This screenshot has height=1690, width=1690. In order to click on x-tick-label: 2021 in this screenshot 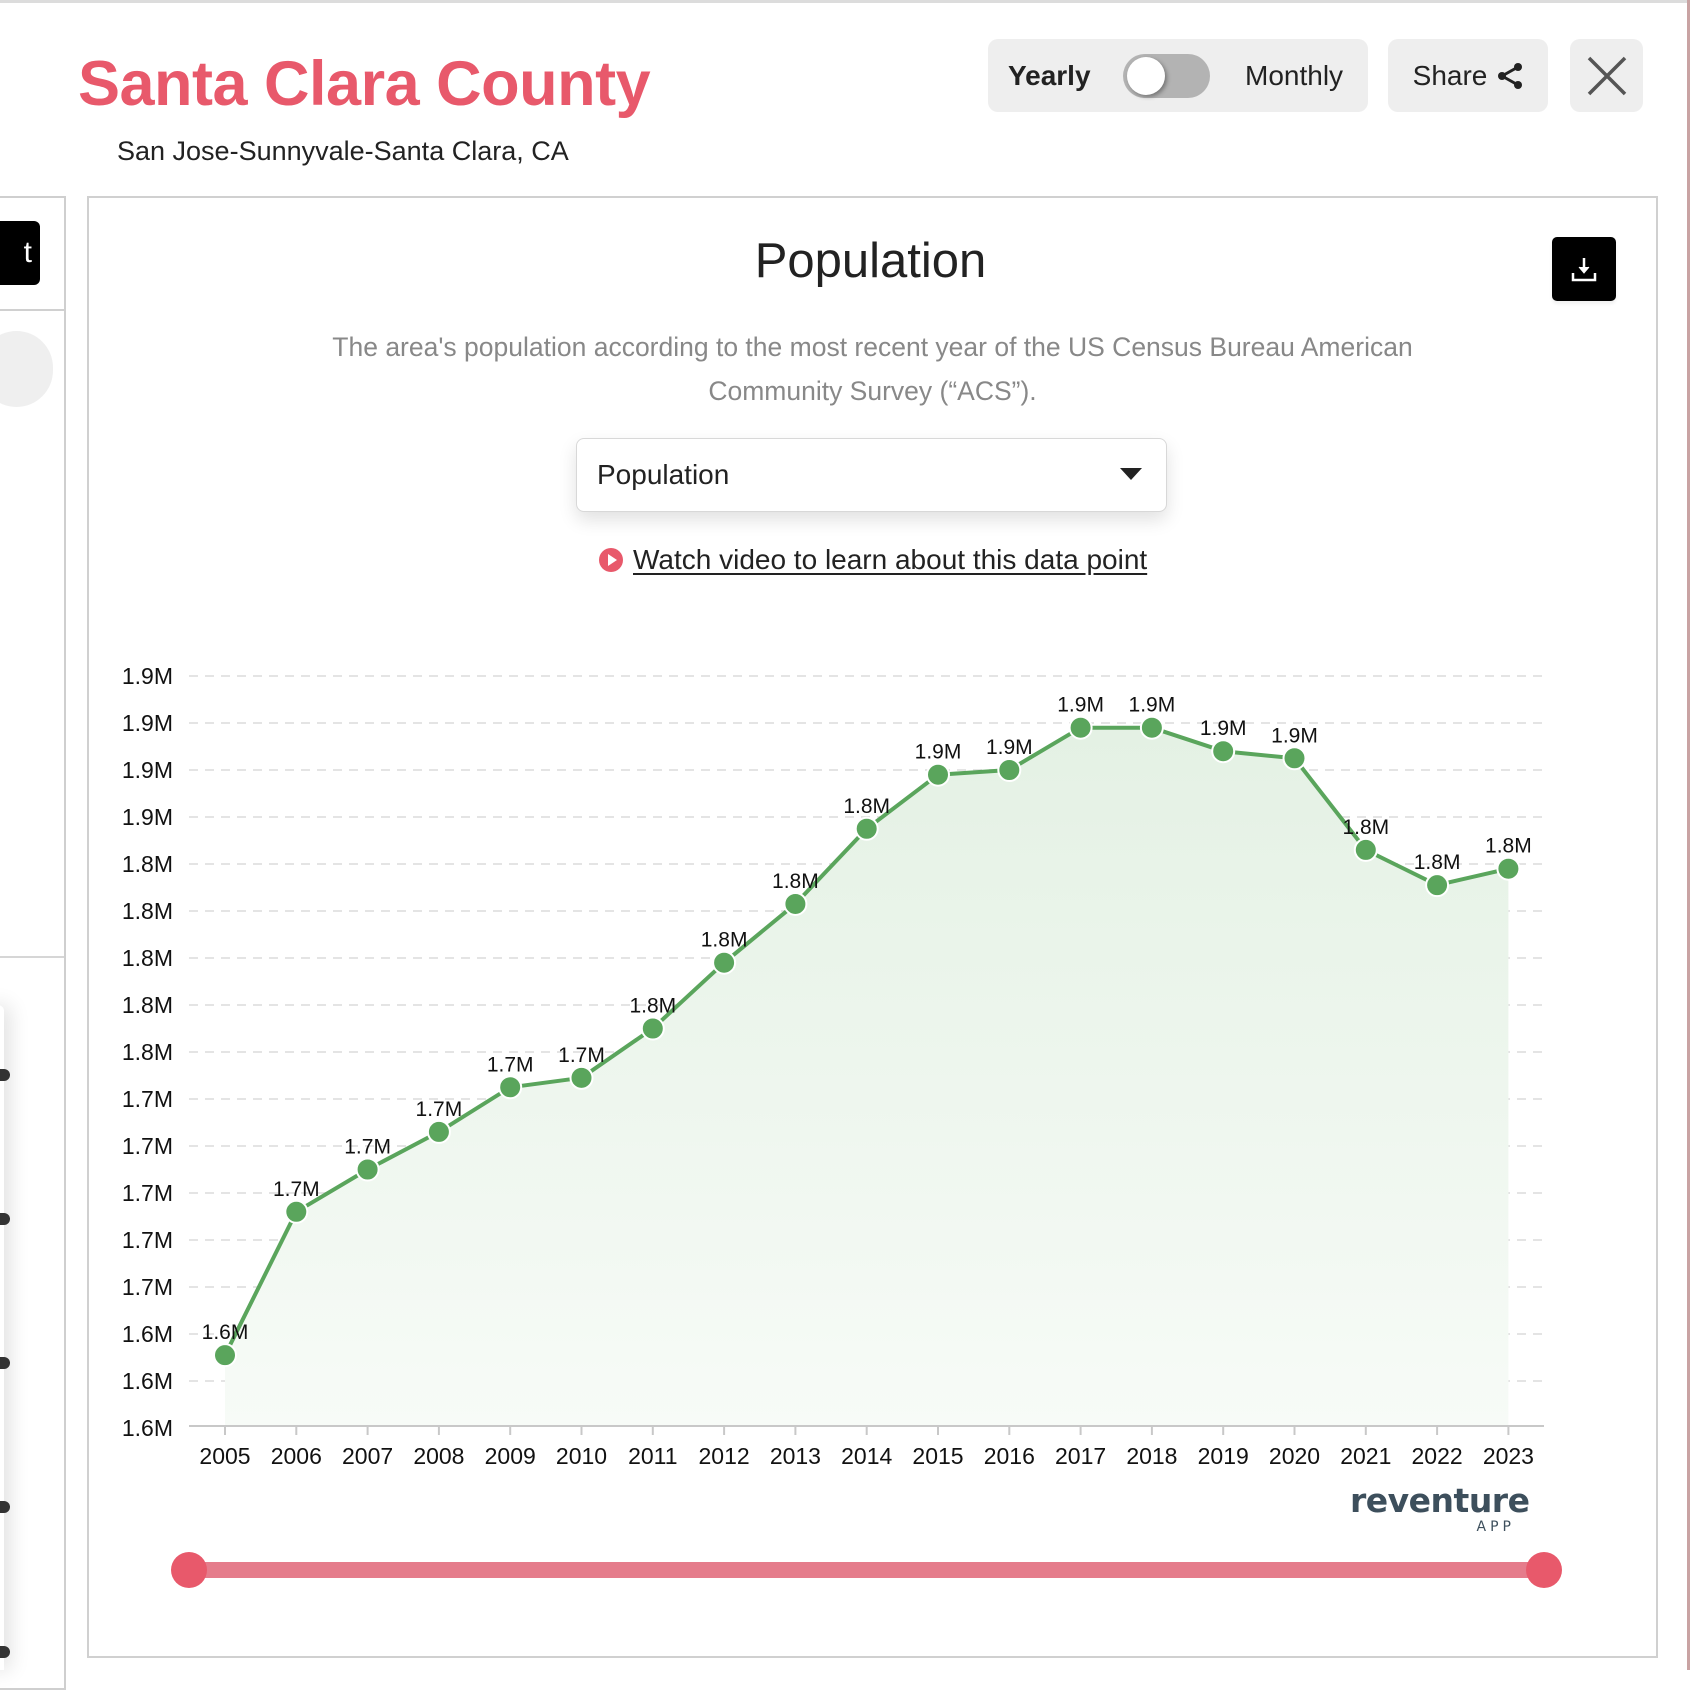, I will do `click(1365, 1456)`.